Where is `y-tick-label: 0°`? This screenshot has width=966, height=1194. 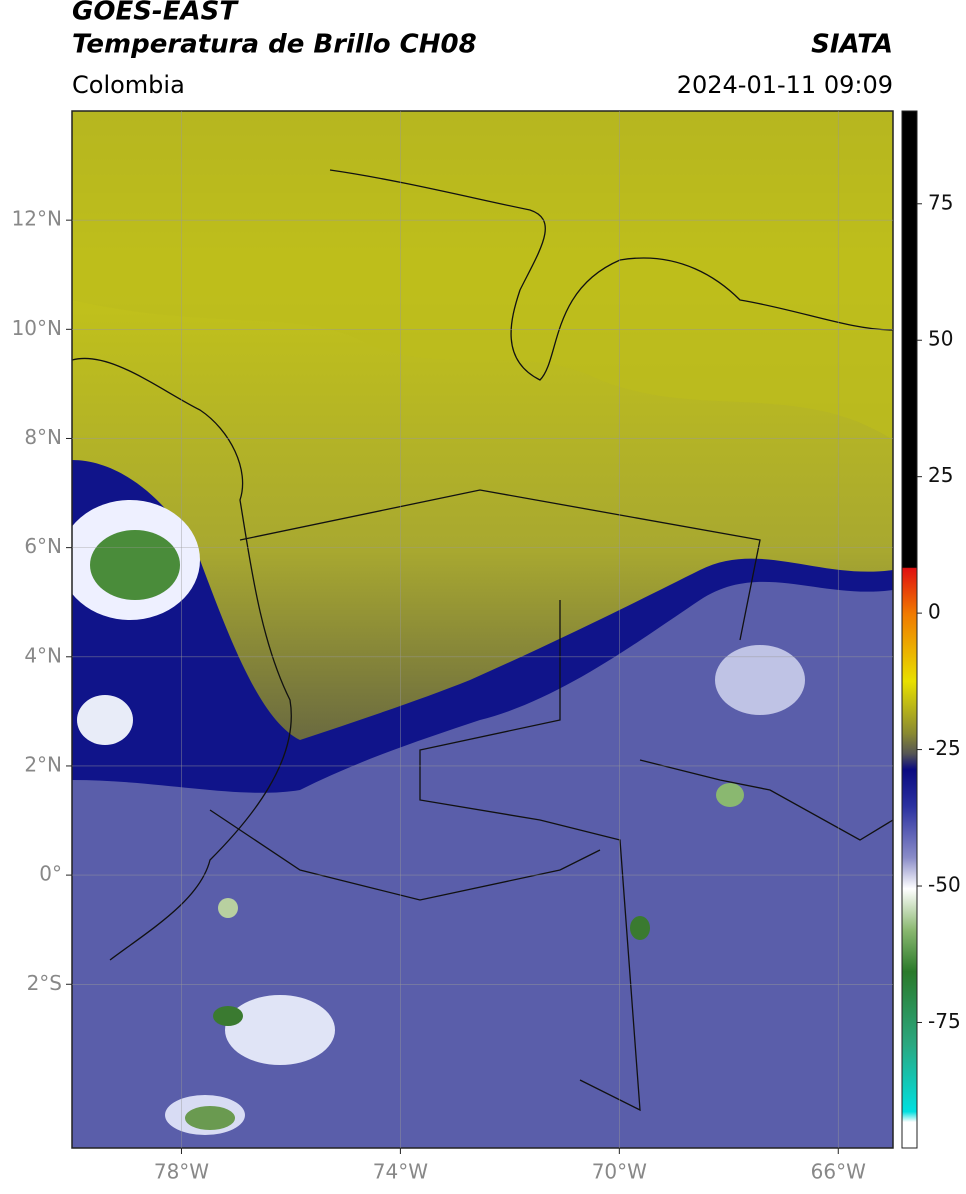
y-tick-label: 0° is located at coordinates (50, 874).